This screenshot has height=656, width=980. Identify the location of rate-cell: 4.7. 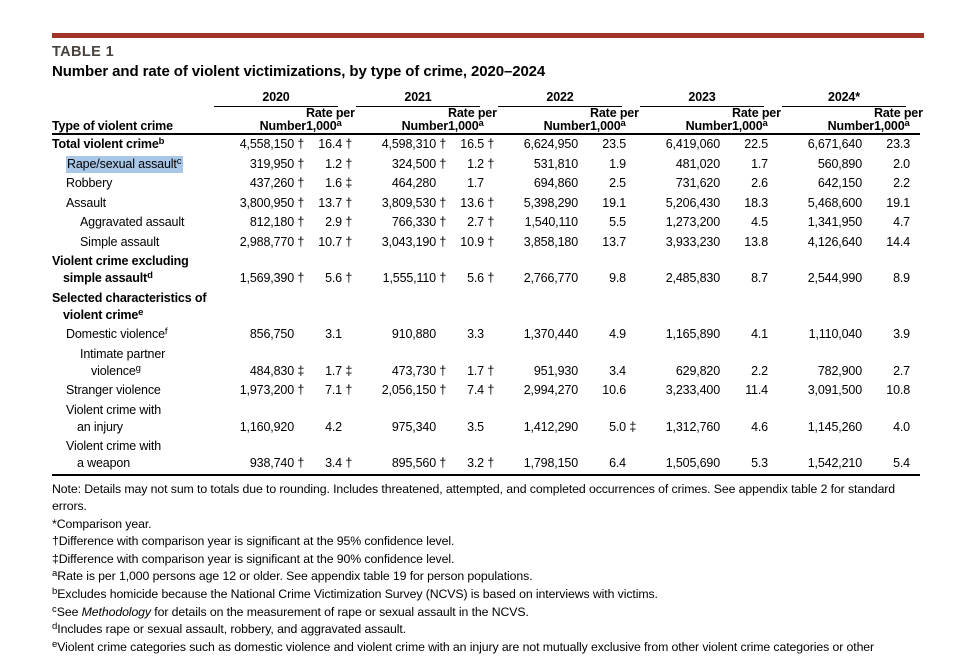
(901, 222).